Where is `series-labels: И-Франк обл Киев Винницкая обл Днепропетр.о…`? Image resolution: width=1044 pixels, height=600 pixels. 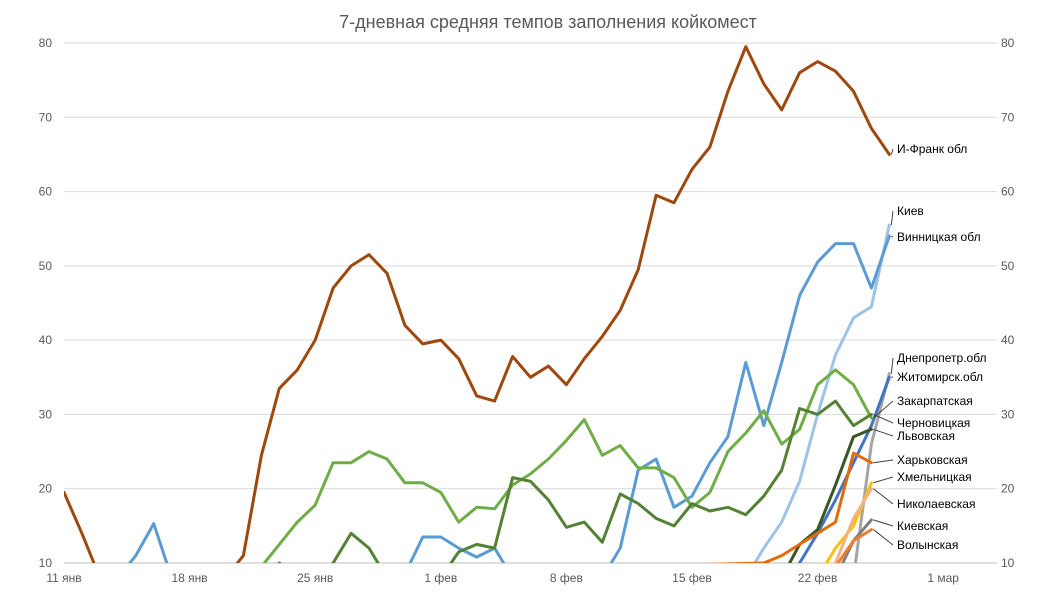
series-labels: И-Франк обл Киев Винницкая обл Днепропетр.о… is located at coordinates (930, 347).